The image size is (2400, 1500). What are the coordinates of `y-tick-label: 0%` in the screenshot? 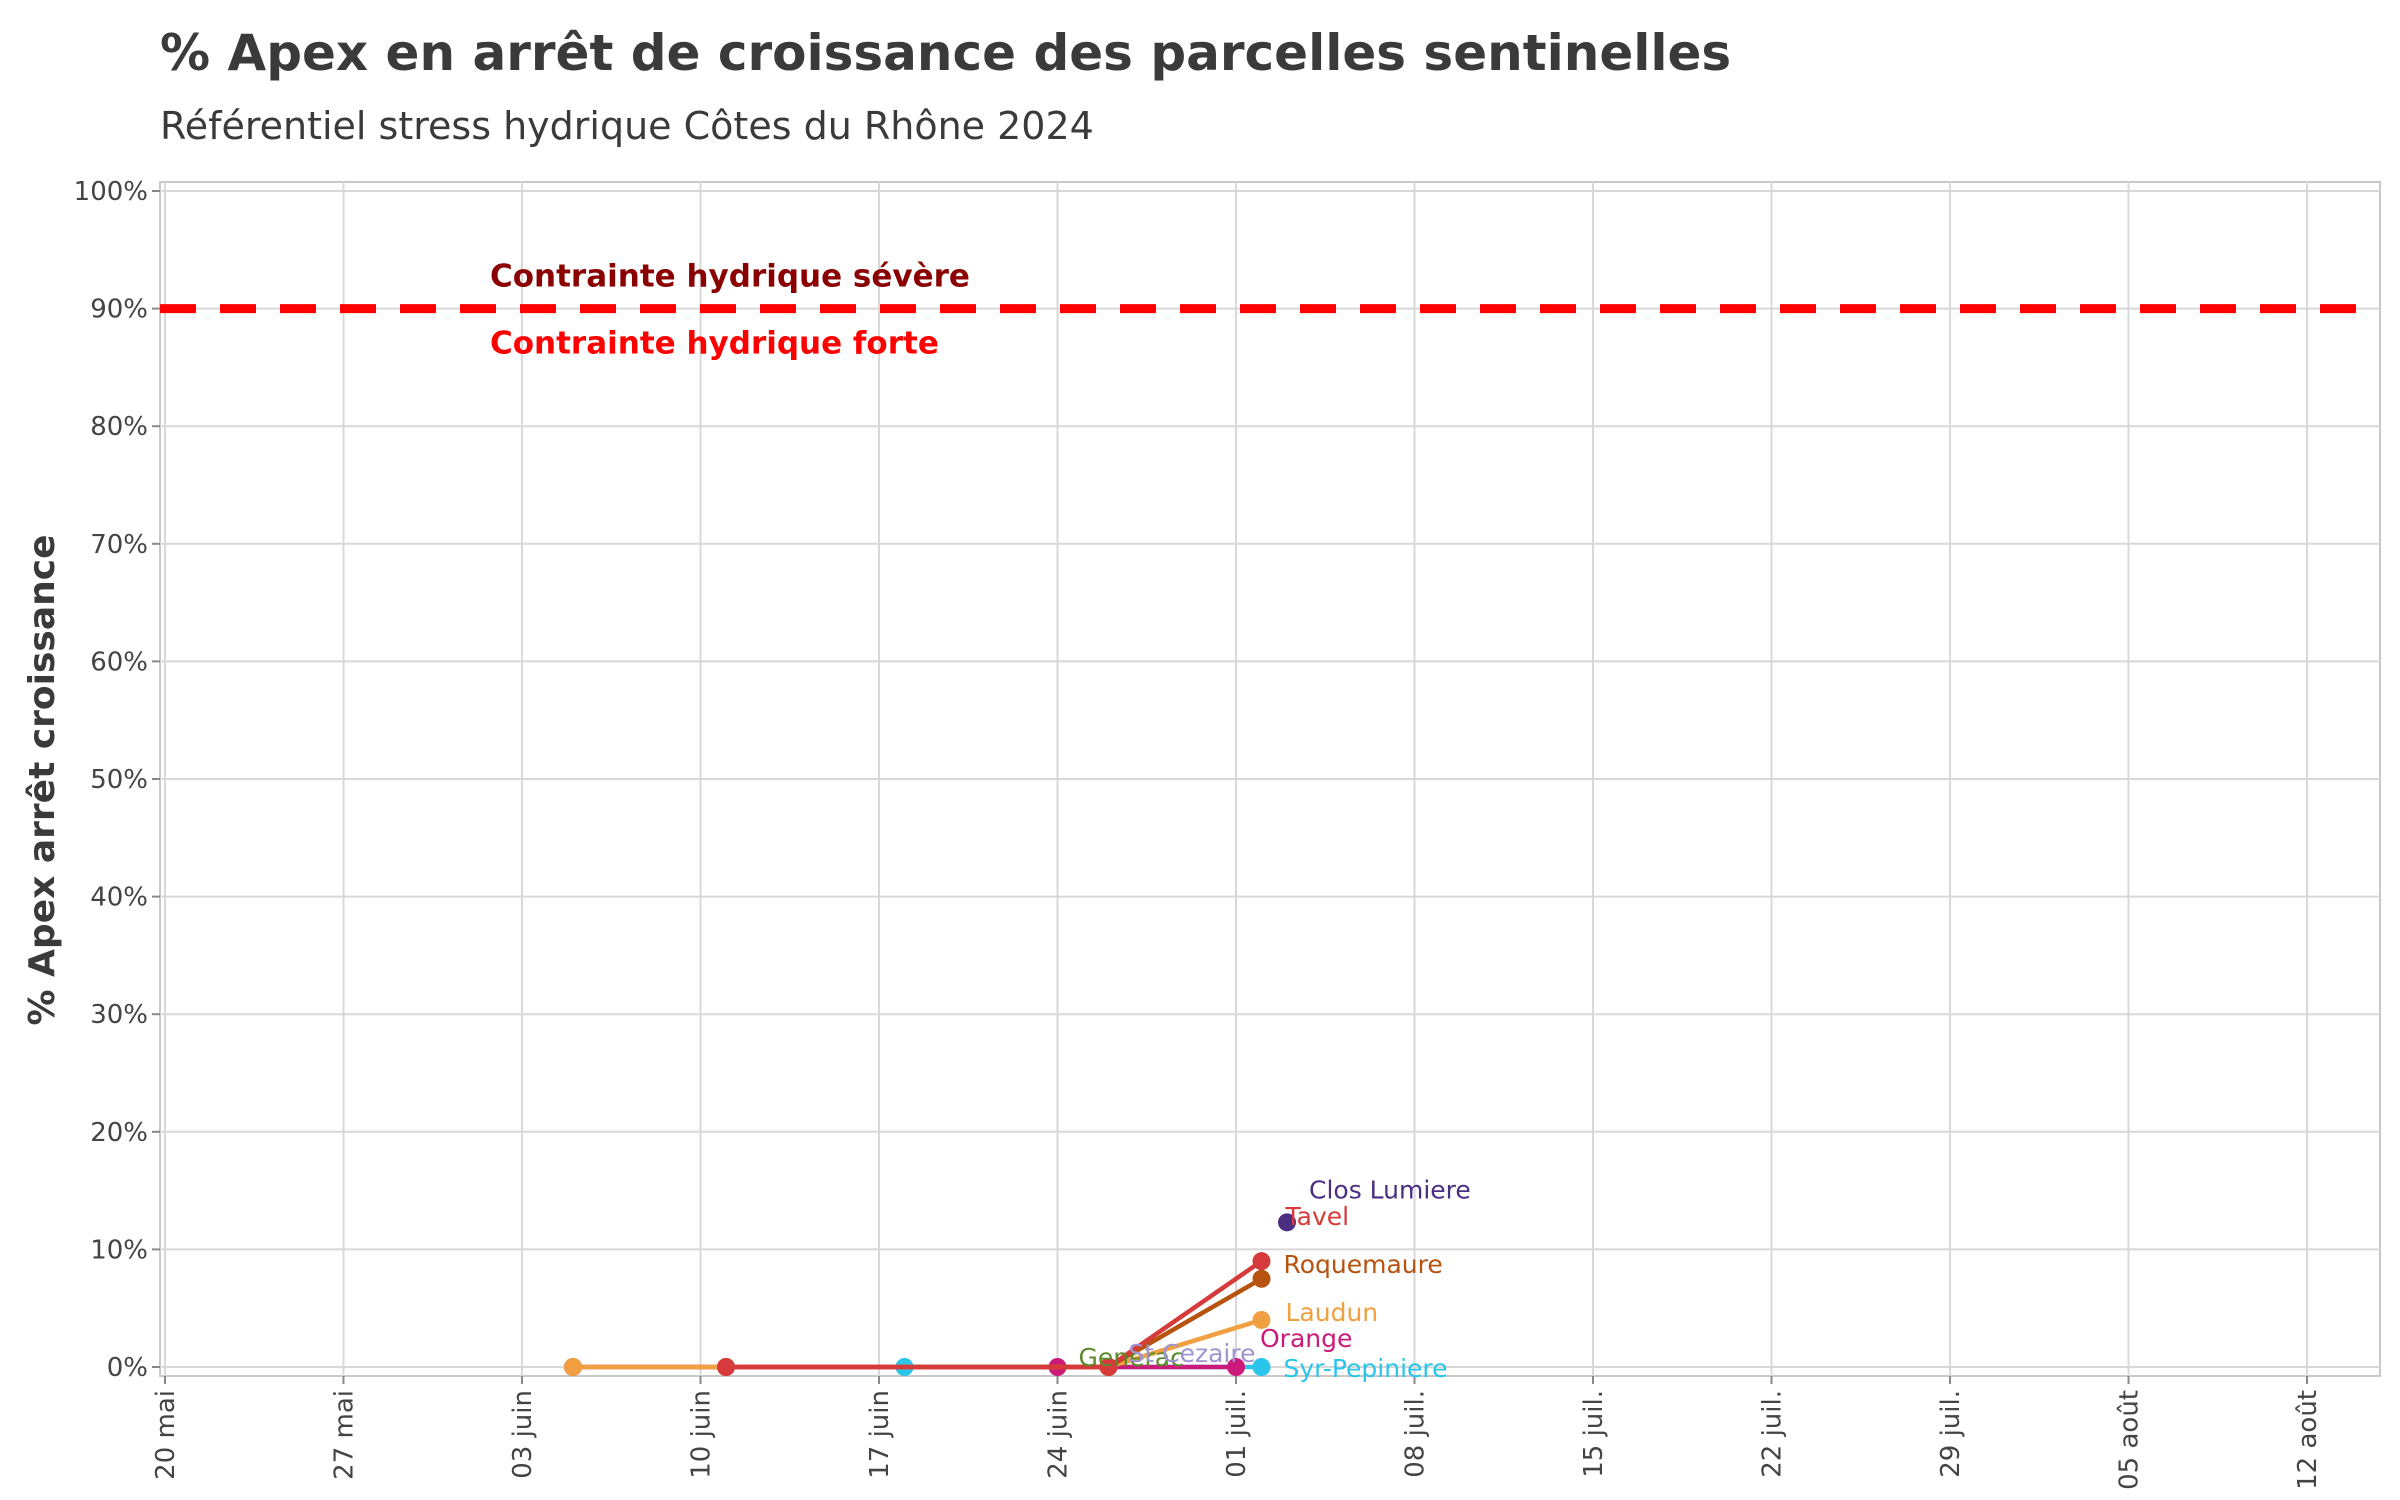 It's located at (127, 1368).